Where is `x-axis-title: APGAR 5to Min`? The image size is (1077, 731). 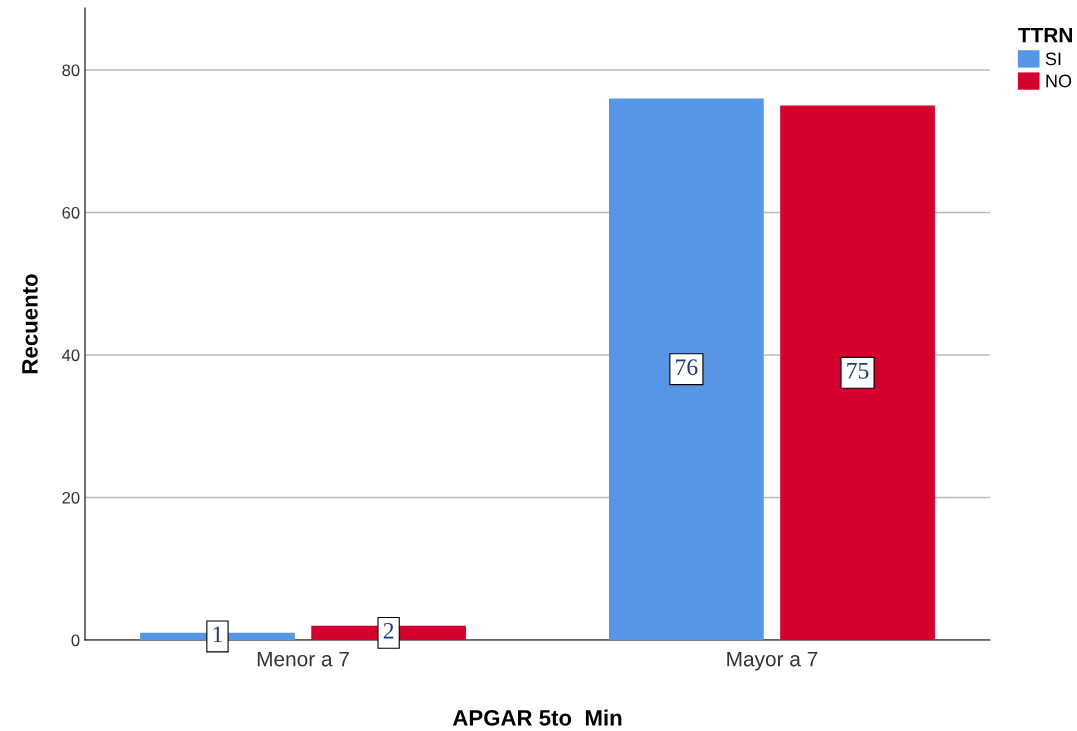 x-axis-title: APGAR 5to Min is located at coordinates (537, 717).